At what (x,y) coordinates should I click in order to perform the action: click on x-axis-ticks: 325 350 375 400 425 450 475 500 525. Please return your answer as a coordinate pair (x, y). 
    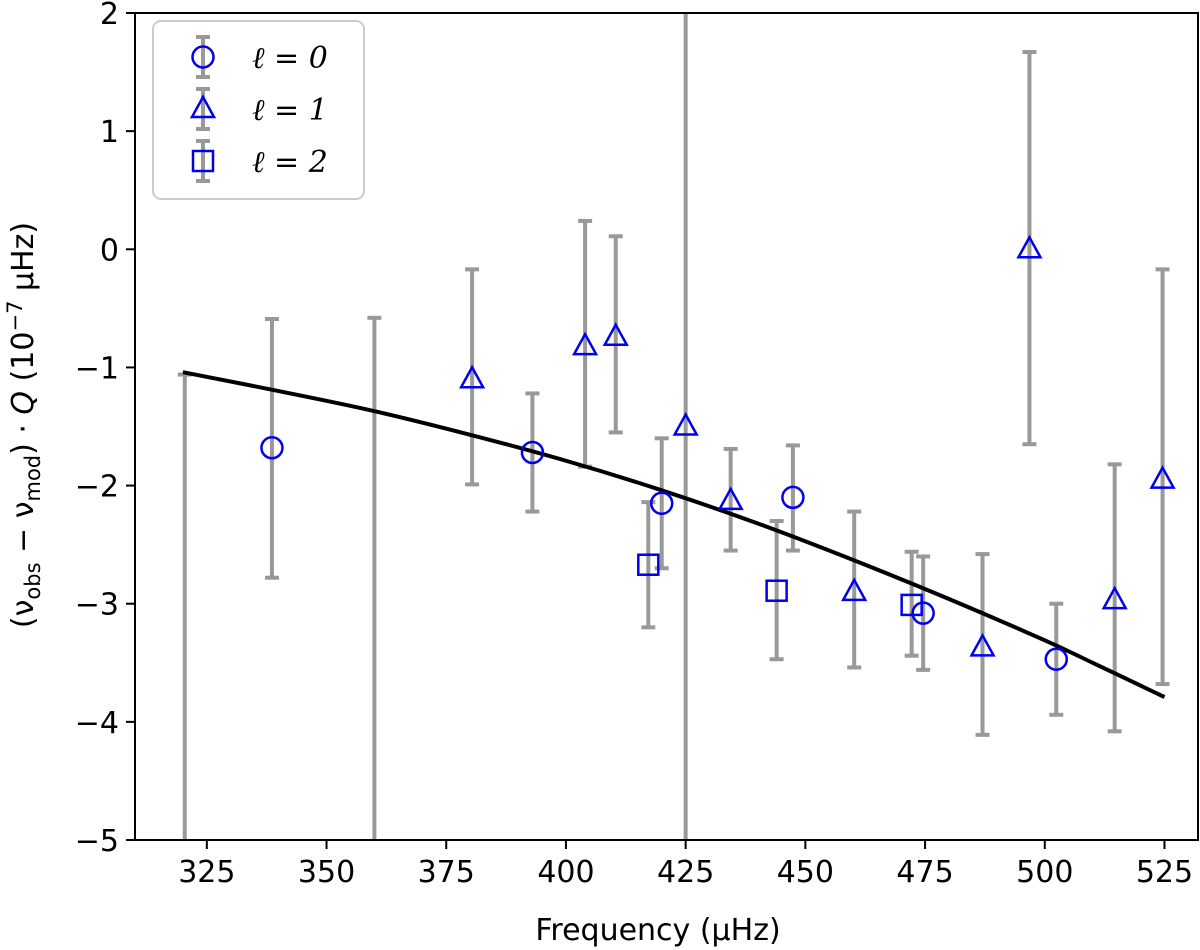
    Looking at the image, I should click on (685, 865).